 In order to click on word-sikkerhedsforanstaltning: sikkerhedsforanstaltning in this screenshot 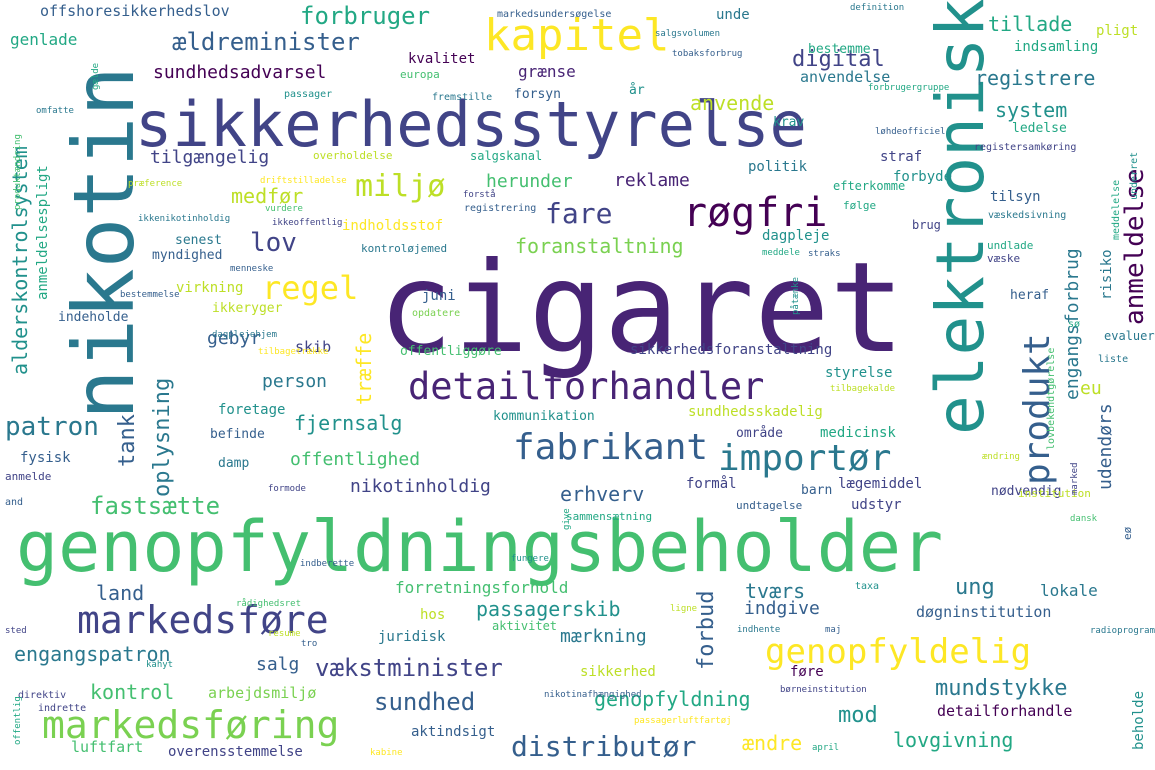, I will do `click(731, 350)`.